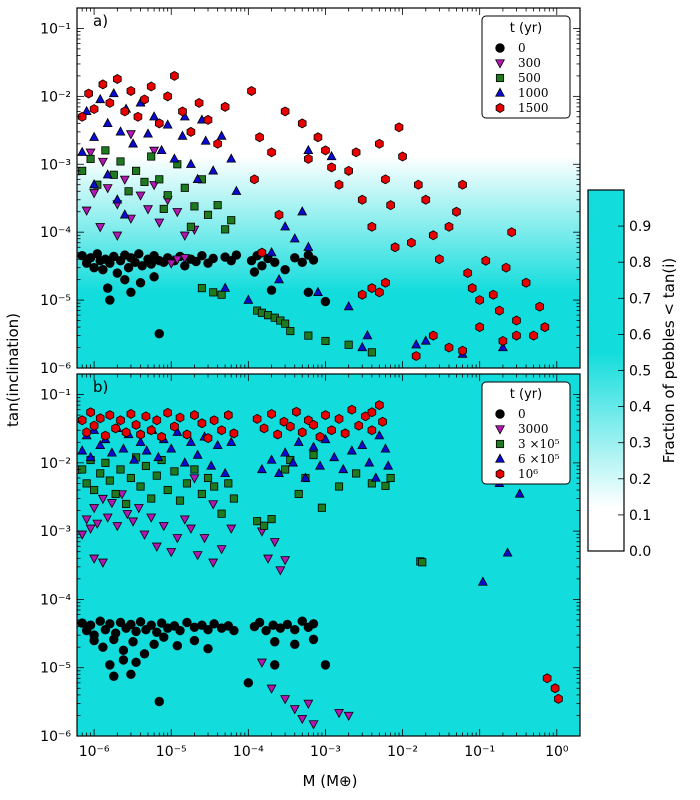 This screenshot has width=700, height=800. Describe the element at coordinates (640, 372) in the screenshot. I see `colorbar-tick-label: 0.5` at that location.